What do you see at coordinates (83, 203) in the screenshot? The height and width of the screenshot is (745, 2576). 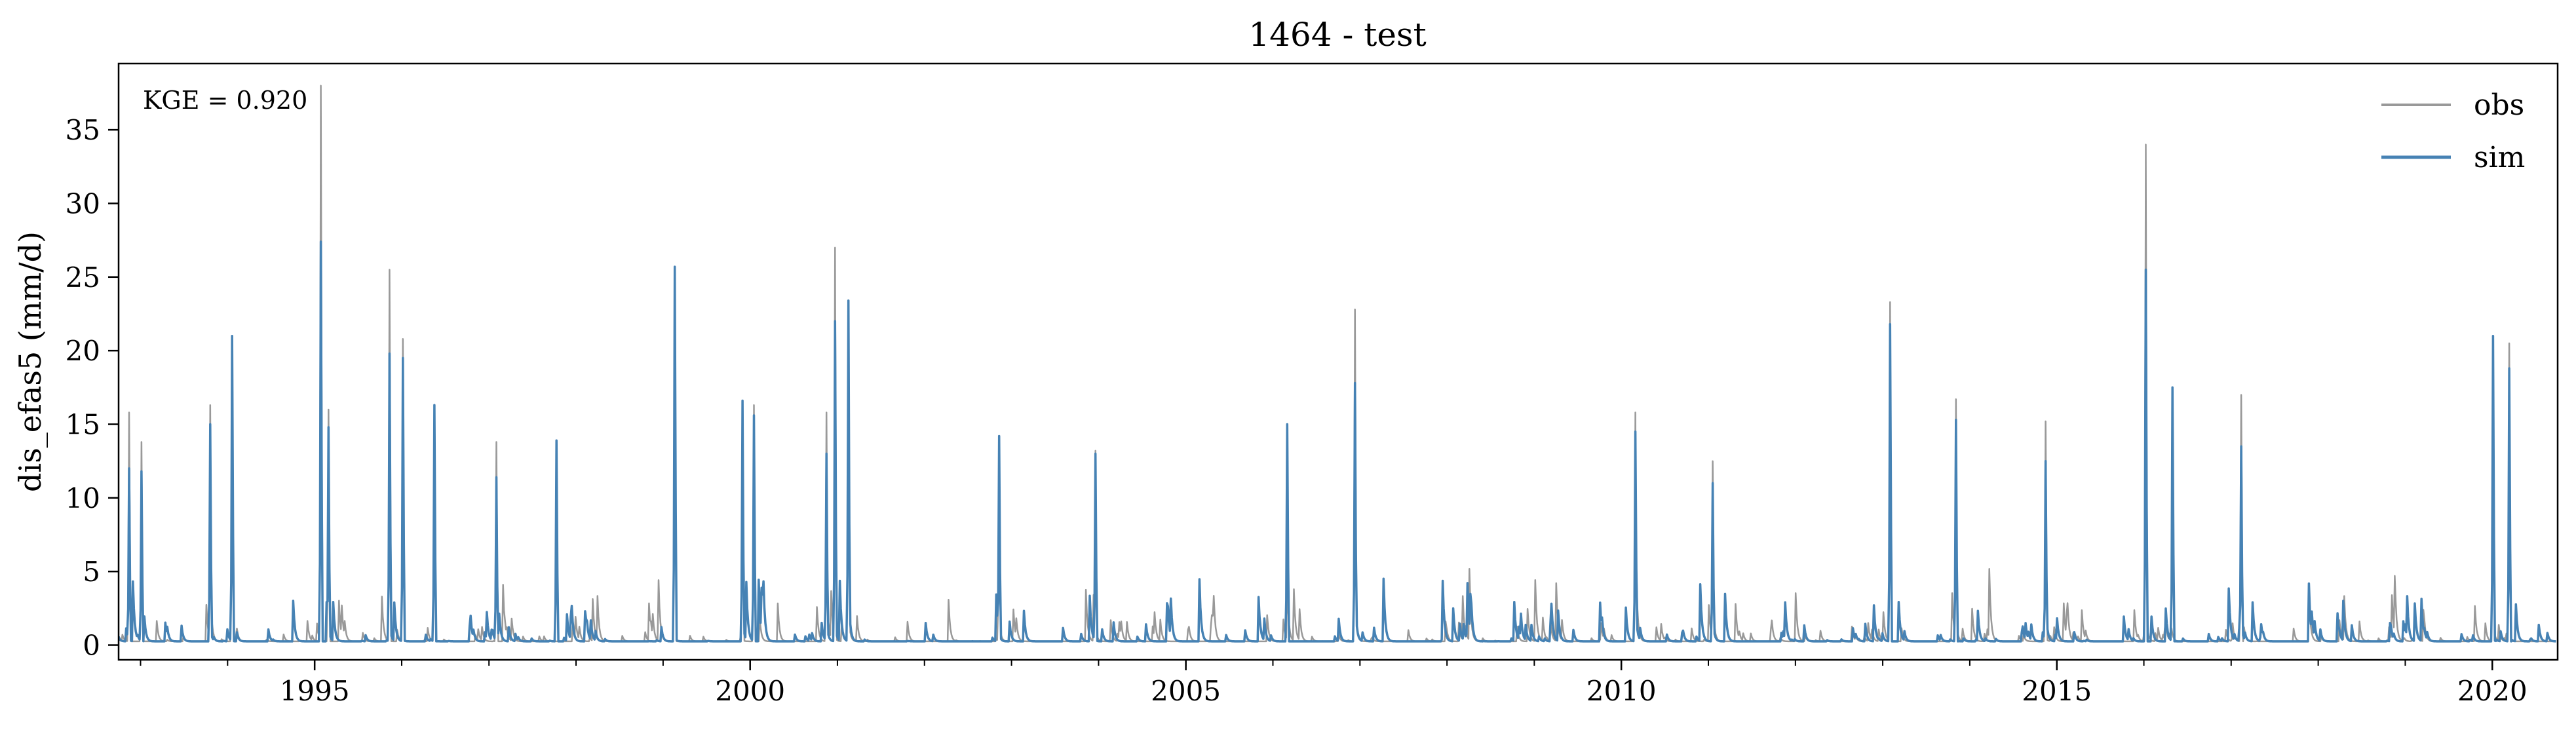 I see `y-tick-label-30: 30` at bounding box center [83, 203].